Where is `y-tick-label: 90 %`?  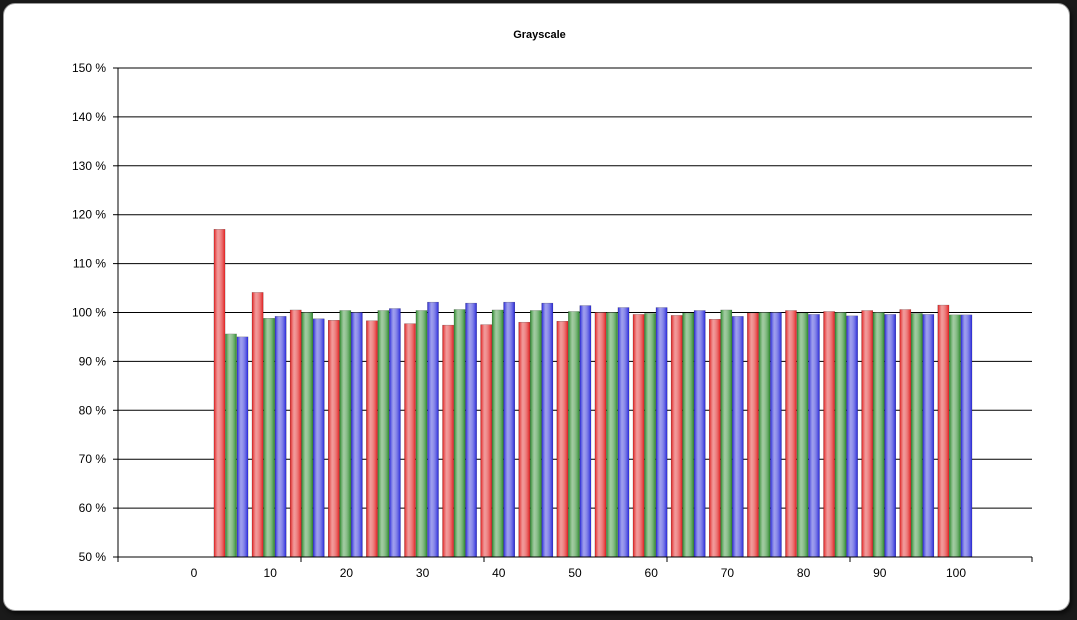
y-tick-label: 90 % is located at coordinates (93, 361).